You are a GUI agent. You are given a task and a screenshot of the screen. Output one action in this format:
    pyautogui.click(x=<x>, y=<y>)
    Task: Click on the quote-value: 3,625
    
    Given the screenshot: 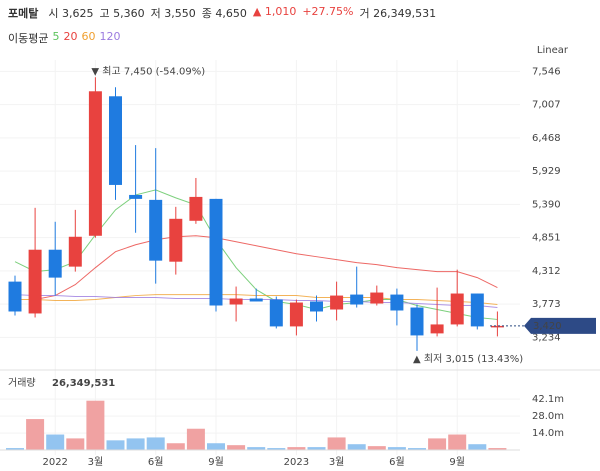 What is the action you would take?
    pyautogui.click(x=78, y=13)
    